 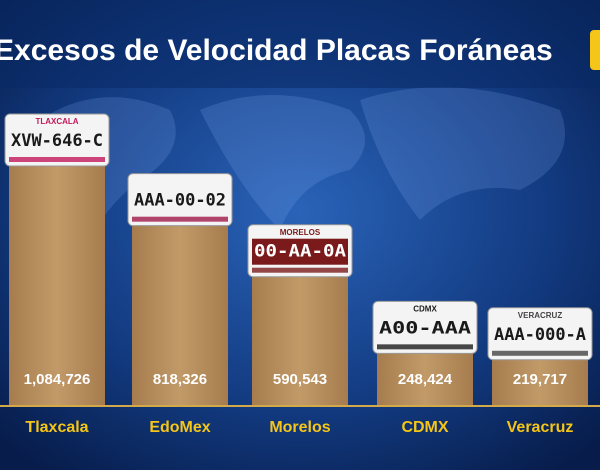 I want to click on x-tick-label: EdoMex, so click(x=179, y=427).